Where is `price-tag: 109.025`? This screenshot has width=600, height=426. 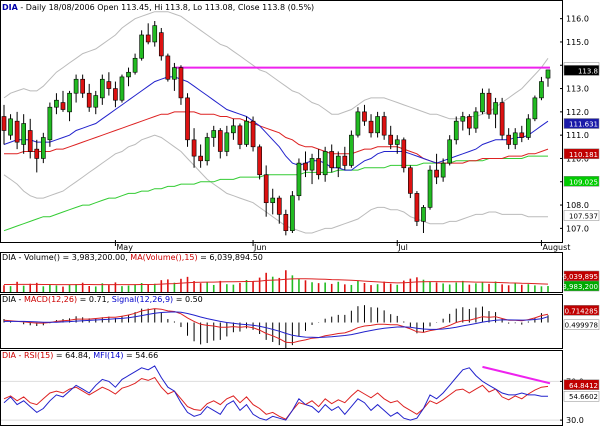
price-tag: 109.025 is located at coordinates (581, 181).